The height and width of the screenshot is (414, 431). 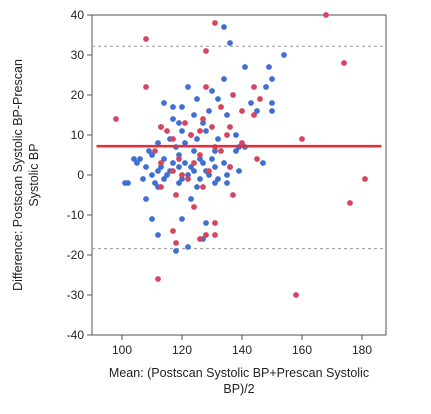 What do you see at coordinates (182, 350) in the screenshot?
I see `x-tick-label-120: 120` at bounding box center [182, 350].